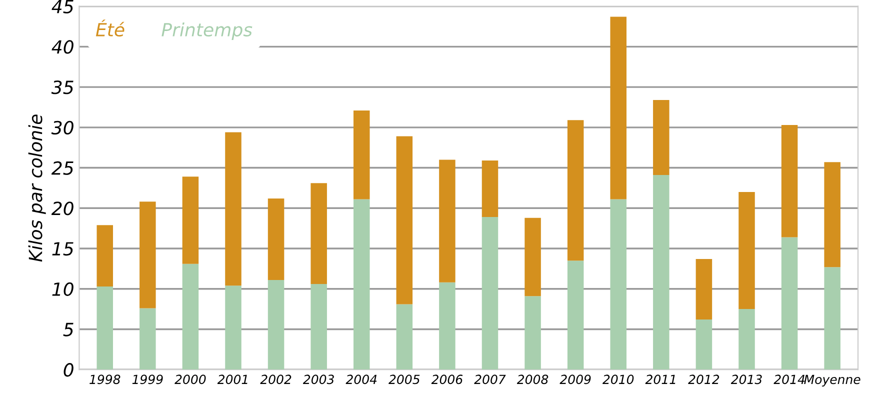 This screenshot has width=880, height=420. Describe the element at coordinates (62, 168) in the screenshot. I see `y-tick-label: 25` at that location.